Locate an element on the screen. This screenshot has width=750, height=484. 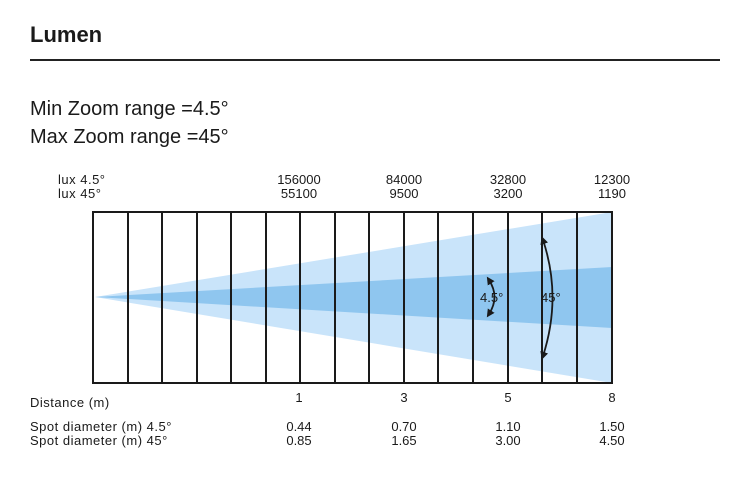
spot-wide-value: 1.65 is located at coordinates (404, 440).